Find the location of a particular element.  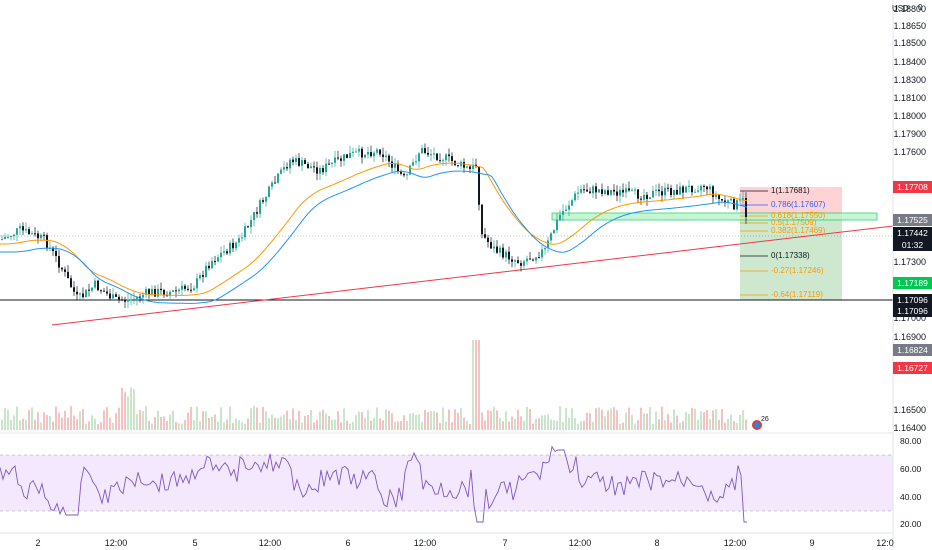

support-zone-box is located at coordinates (714, 216).